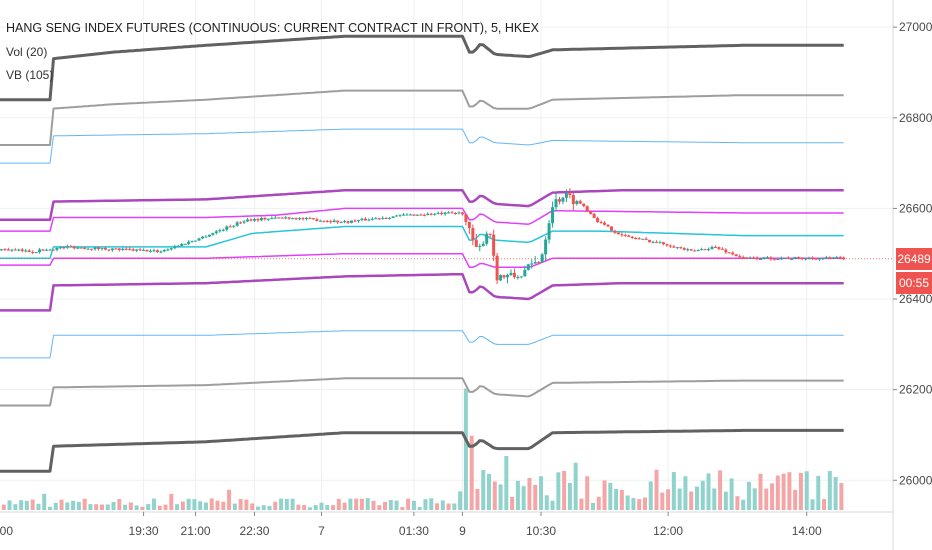 Image resolution: width=932 pixels, height=550 pixels. I want to click on x-tick-label: 7, so click(321, 531).